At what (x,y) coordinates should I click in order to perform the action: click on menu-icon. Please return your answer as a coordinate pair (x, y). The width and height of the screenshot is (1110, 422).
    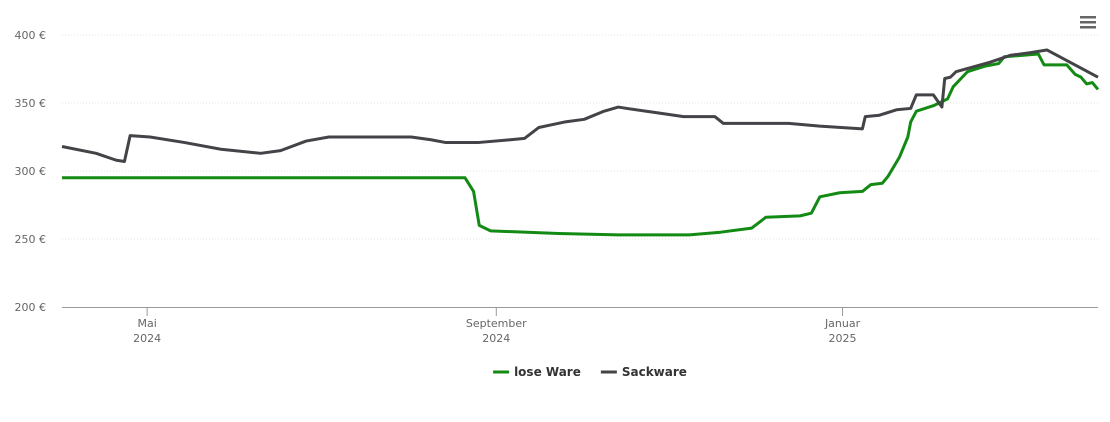
    Looking at the image, I should click on (1088, 22).